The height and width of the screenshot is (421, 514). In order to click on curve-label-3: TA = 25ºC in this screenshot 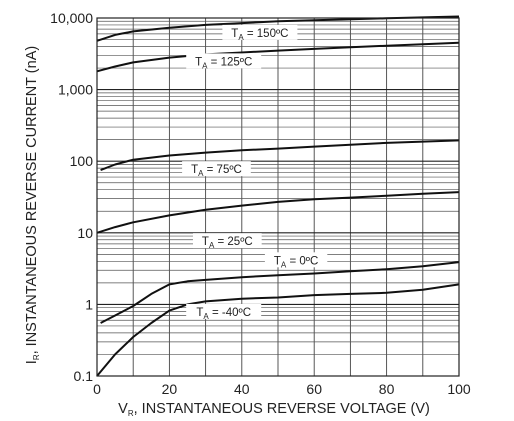, I will do `click(227, 243)`.